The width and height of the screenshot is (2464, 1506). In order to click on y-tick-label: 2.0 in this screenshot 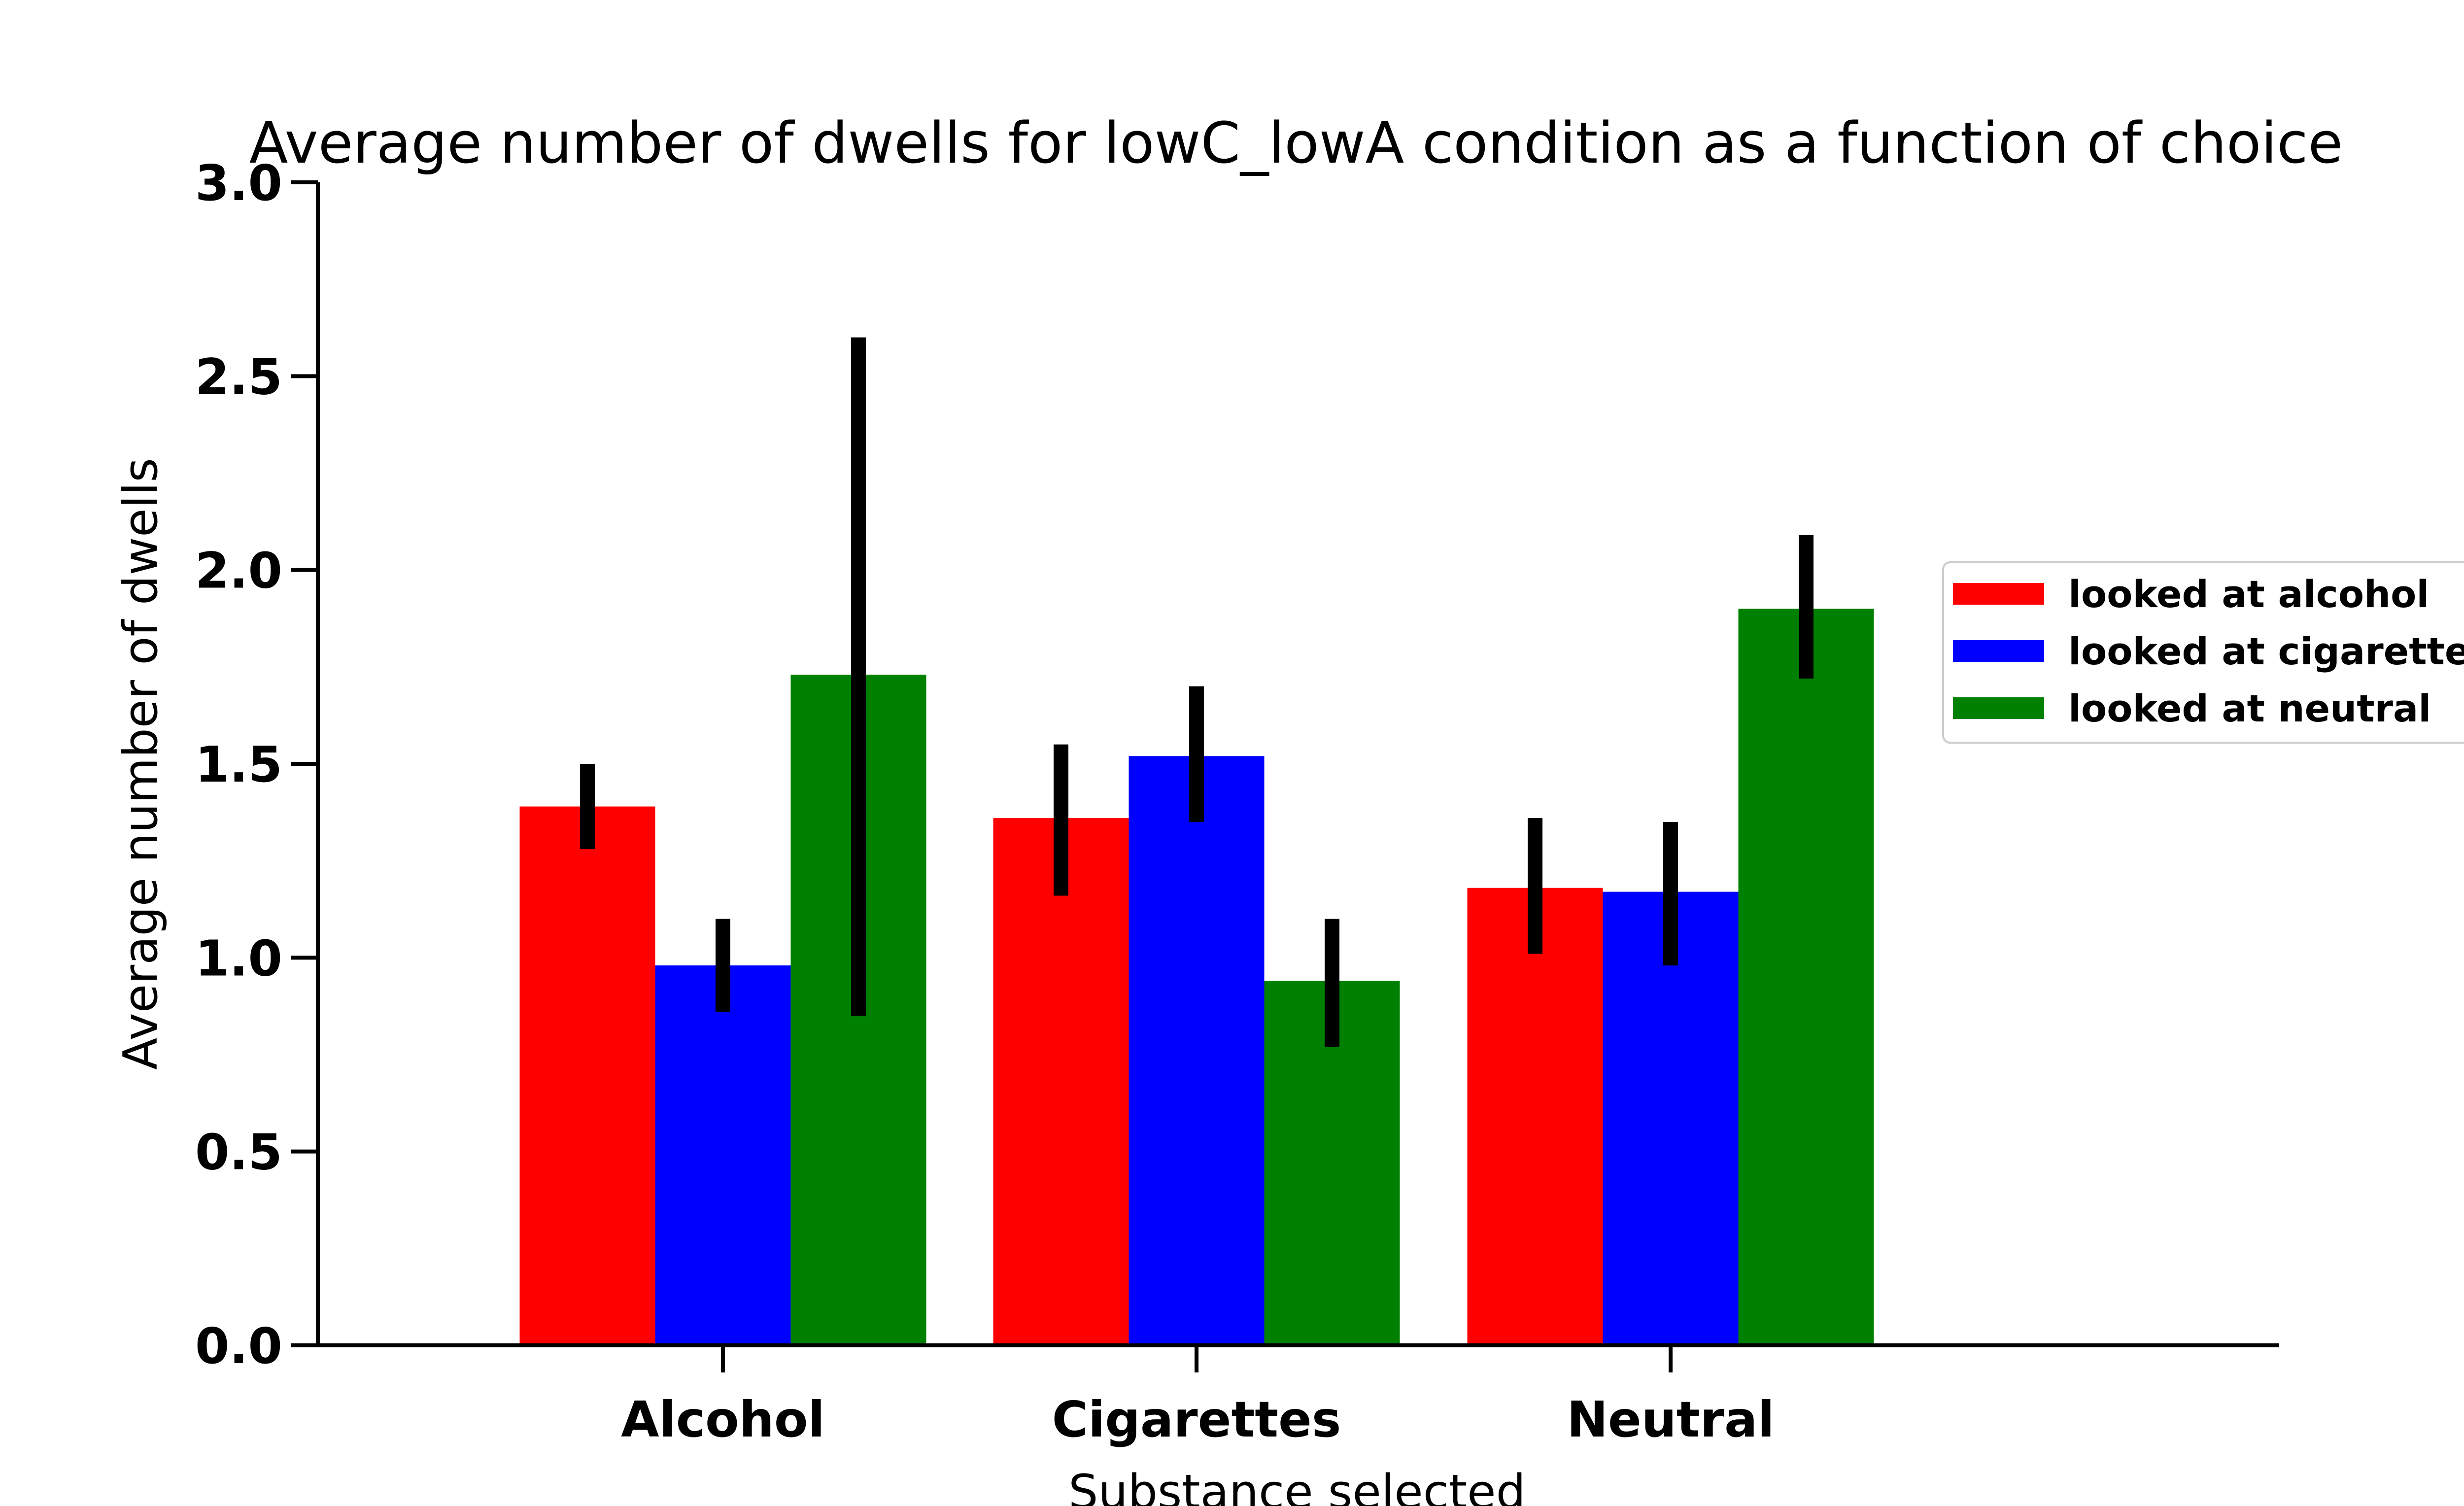, I will do `click(238, 571)`.